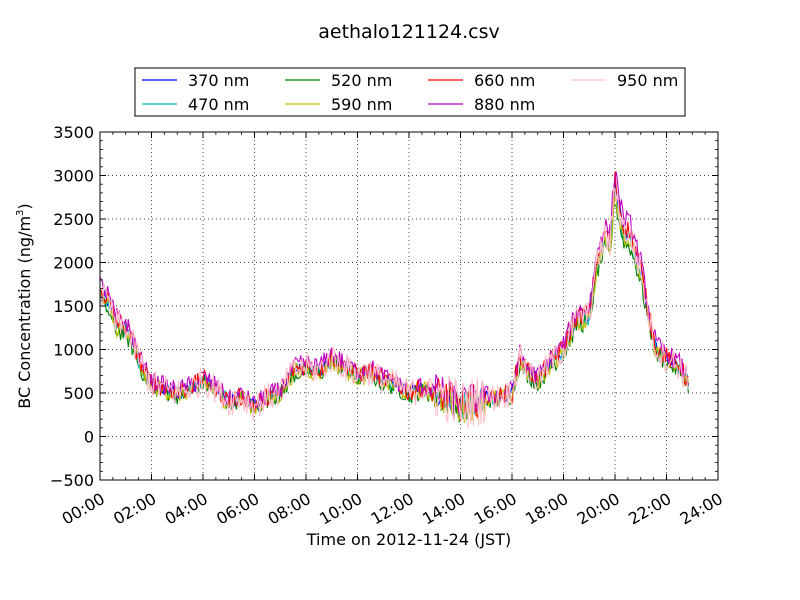  I want to click on x-tick-label: 24:00, so click(701, 509).